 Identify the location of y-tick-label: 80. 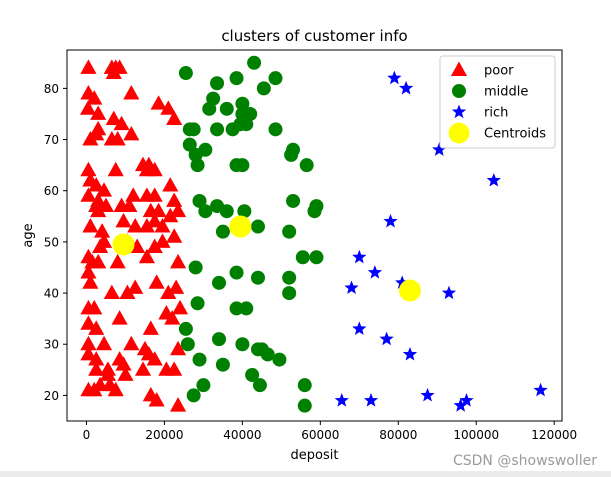
(51, 89).